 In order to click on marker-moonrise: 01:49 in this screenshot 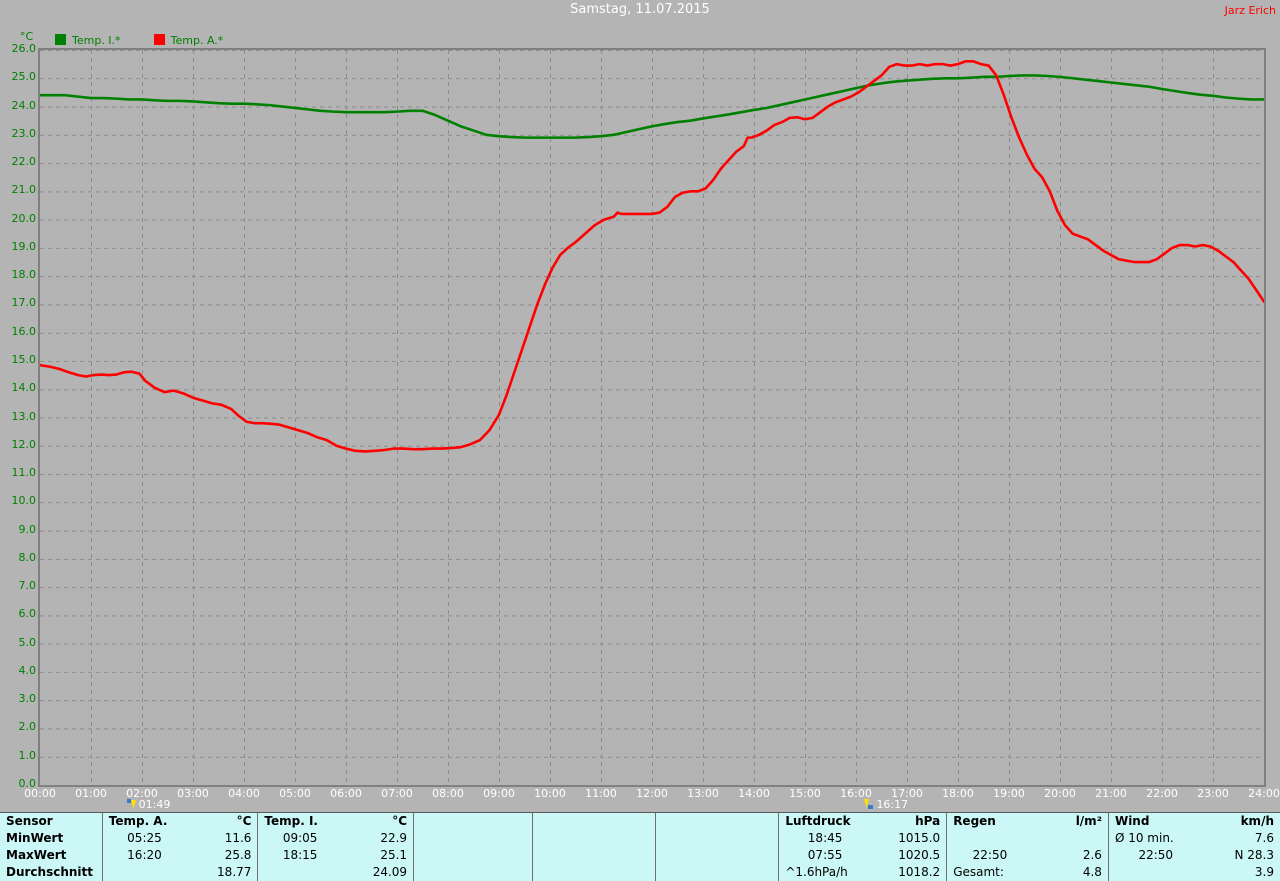, I will do `click(147, 804)`.